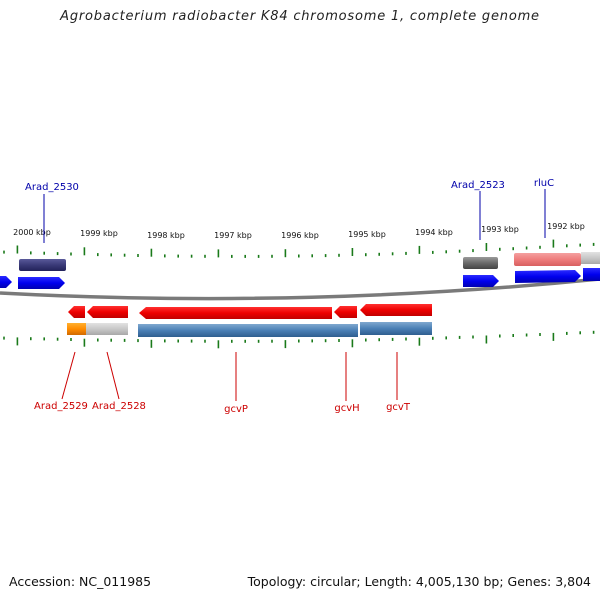 The height and width of the screenshot is (600, 600). I want to click on label-arad-2530: Arad_2530, so click(52, 187).